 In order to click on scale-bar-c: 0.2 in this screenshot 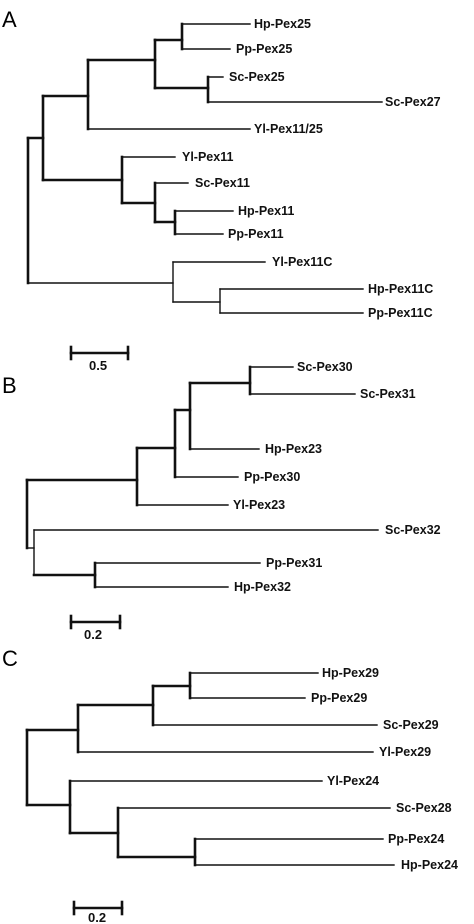, I will do `click(98, 912)`.